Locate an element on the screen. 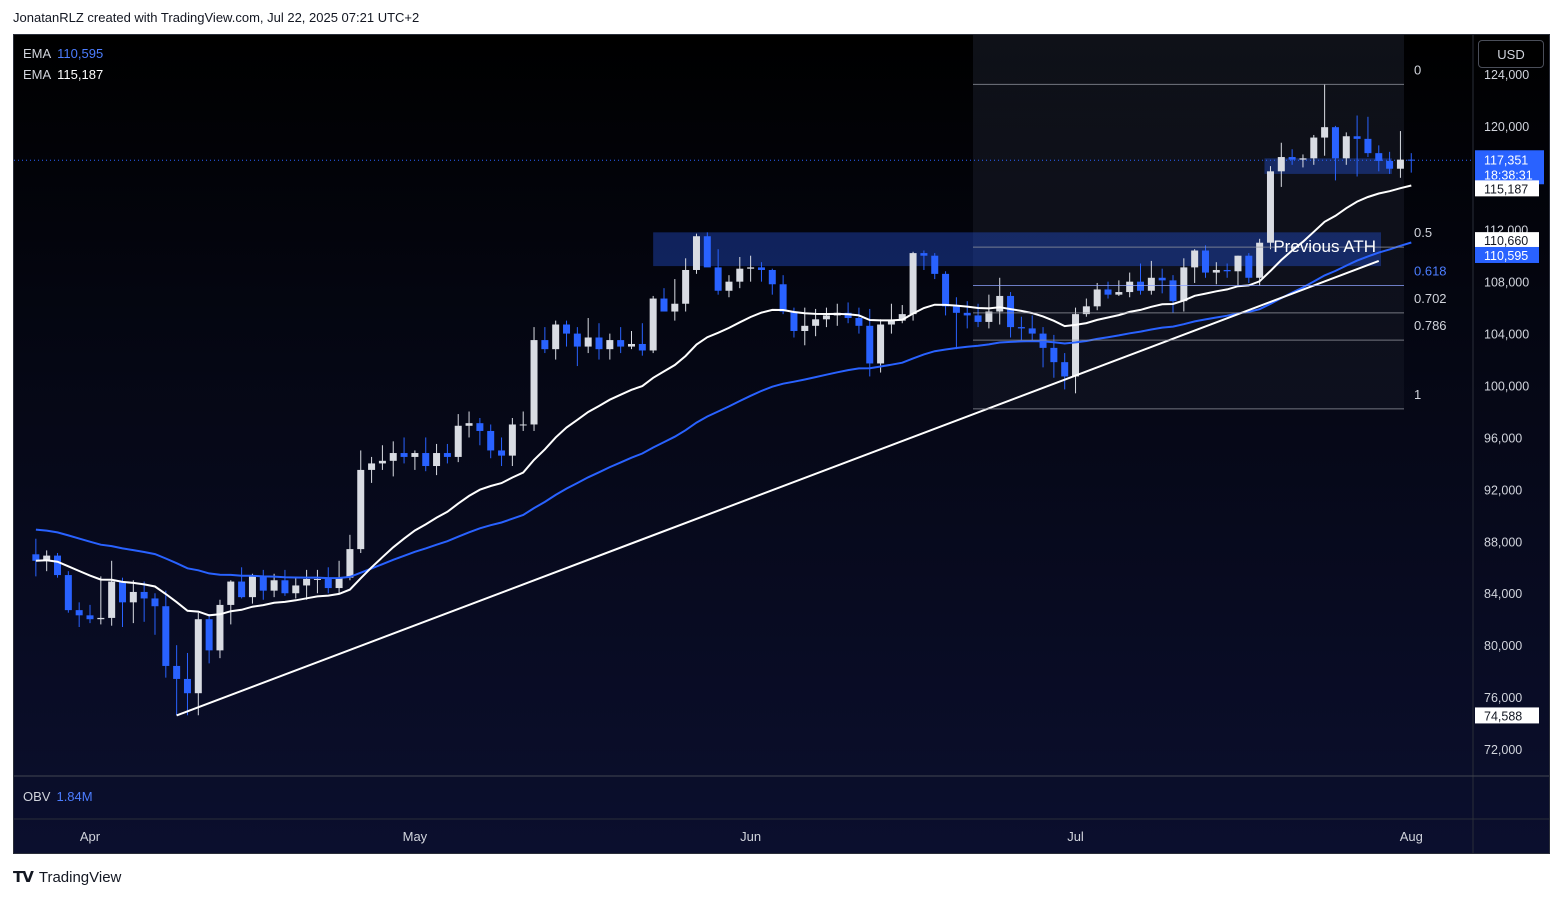 The image size is (1563, 898). obv-legend: OBV 1.84M is located at coordinates (58, 796).